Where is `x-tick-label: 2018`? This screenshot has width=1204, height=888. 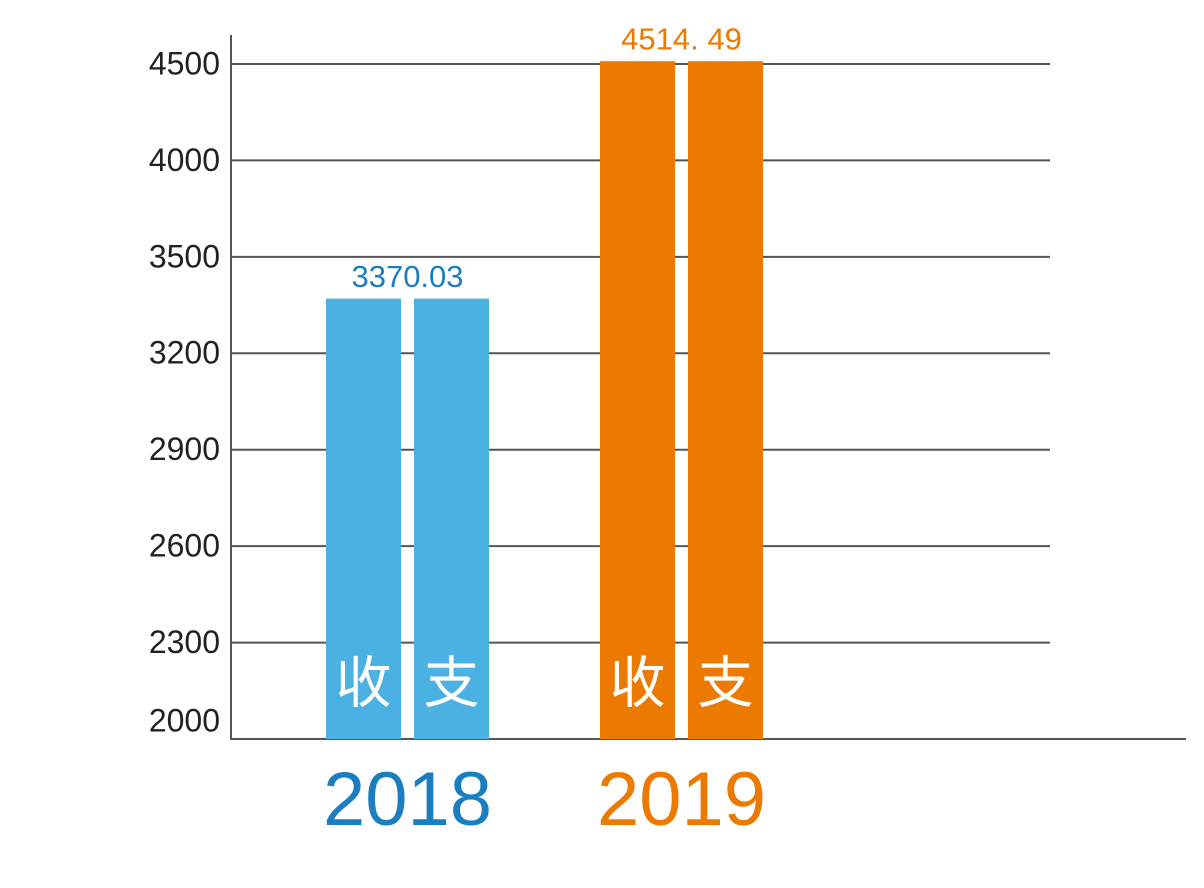
x-tick-label: 2018 is located at coordinates (407, 799).